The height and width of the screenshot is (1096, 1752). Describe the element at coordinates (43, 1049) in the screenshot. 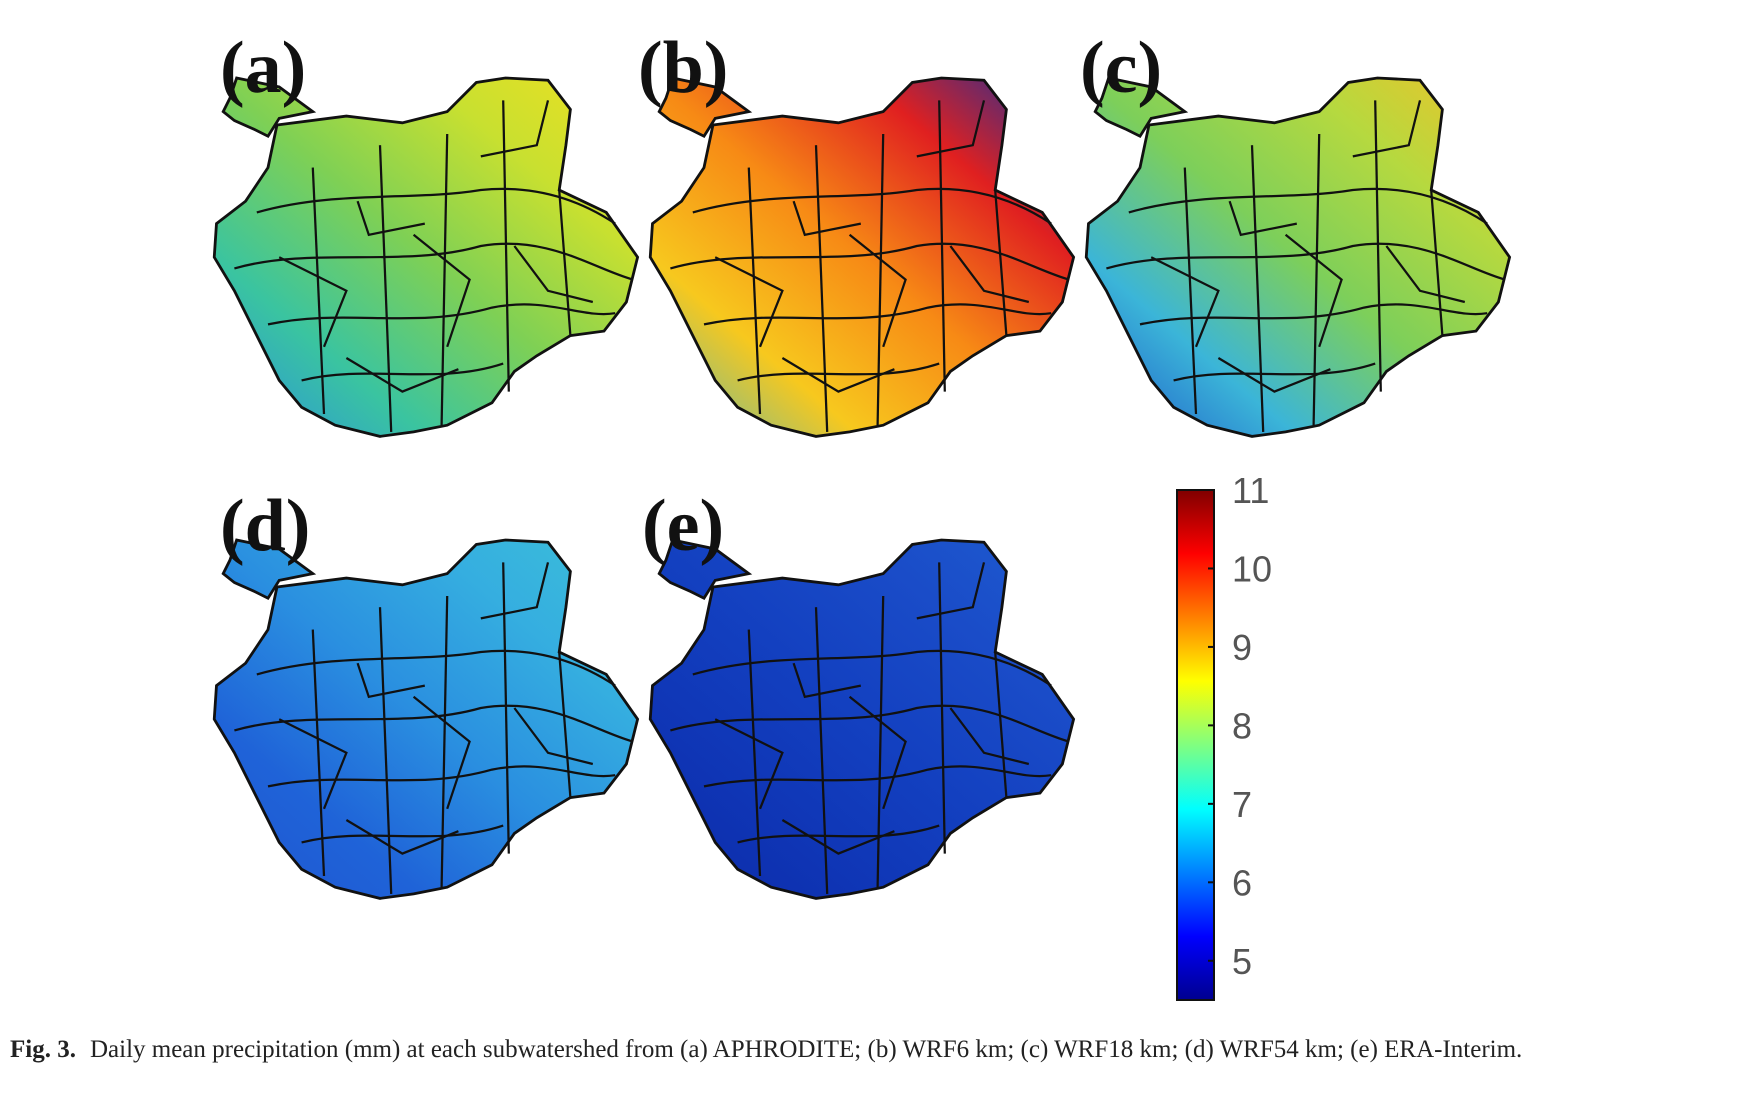

I see `caption-label: Fig. 3.` at that location.